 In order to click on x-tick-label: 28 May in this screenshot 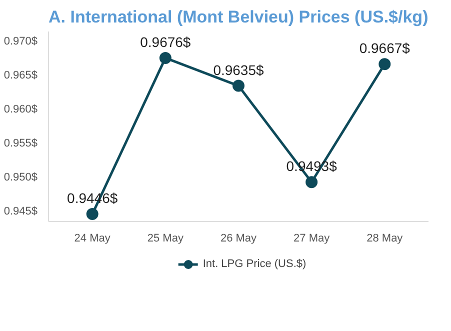, I will do `click(385, 238)`.